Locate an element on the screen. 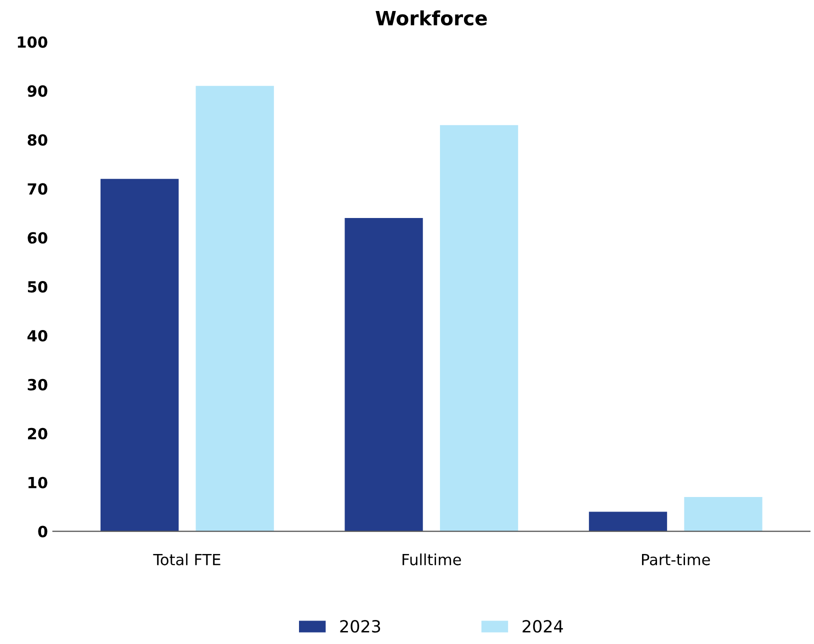 The width and height of the screenshot is (814, 644). y-tick-label: 40 is located at coordinates (37, 336).